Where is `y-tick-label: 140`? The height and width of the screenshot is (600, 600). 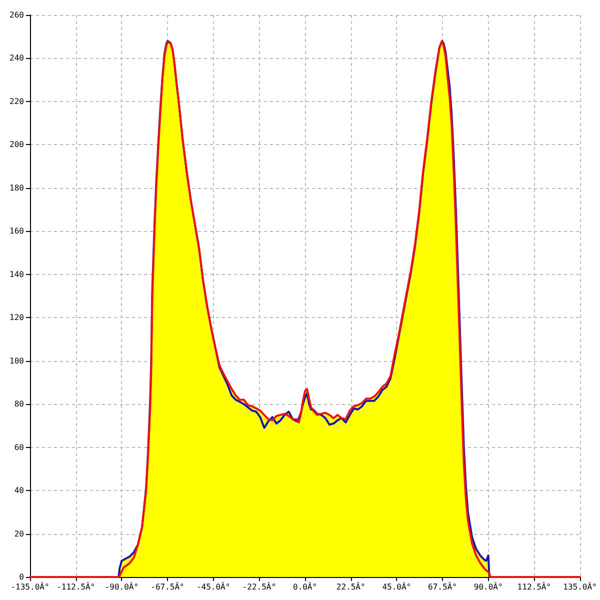 y-tick-label: 140 is located at coordinates (17, 274).